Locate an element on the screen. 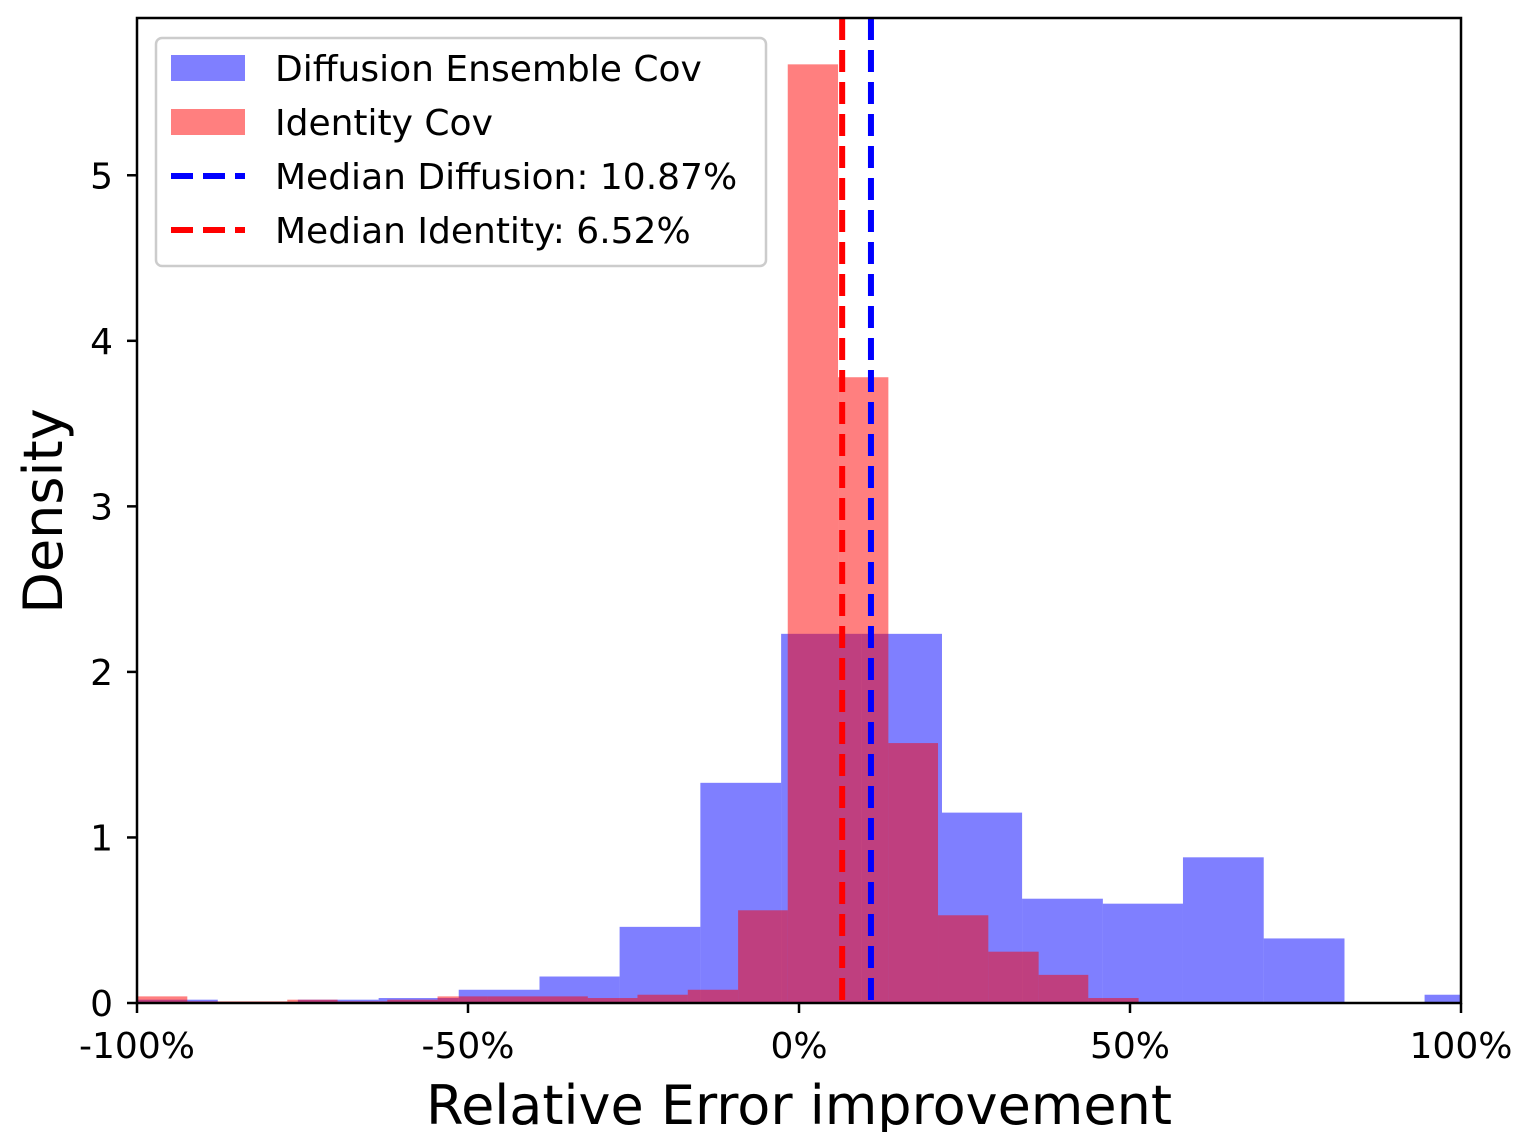 The width and height of the screenshot is (1532, 1137). legend-box is located at coordinates (461, 152).